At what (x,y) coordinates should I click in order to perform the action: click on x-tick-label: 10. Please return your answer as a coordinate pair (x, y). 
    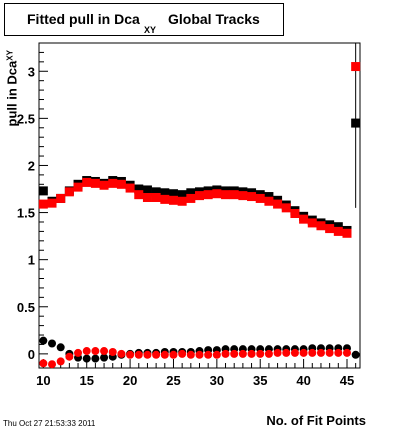
    Looking at the image, I should click on (43, 380).